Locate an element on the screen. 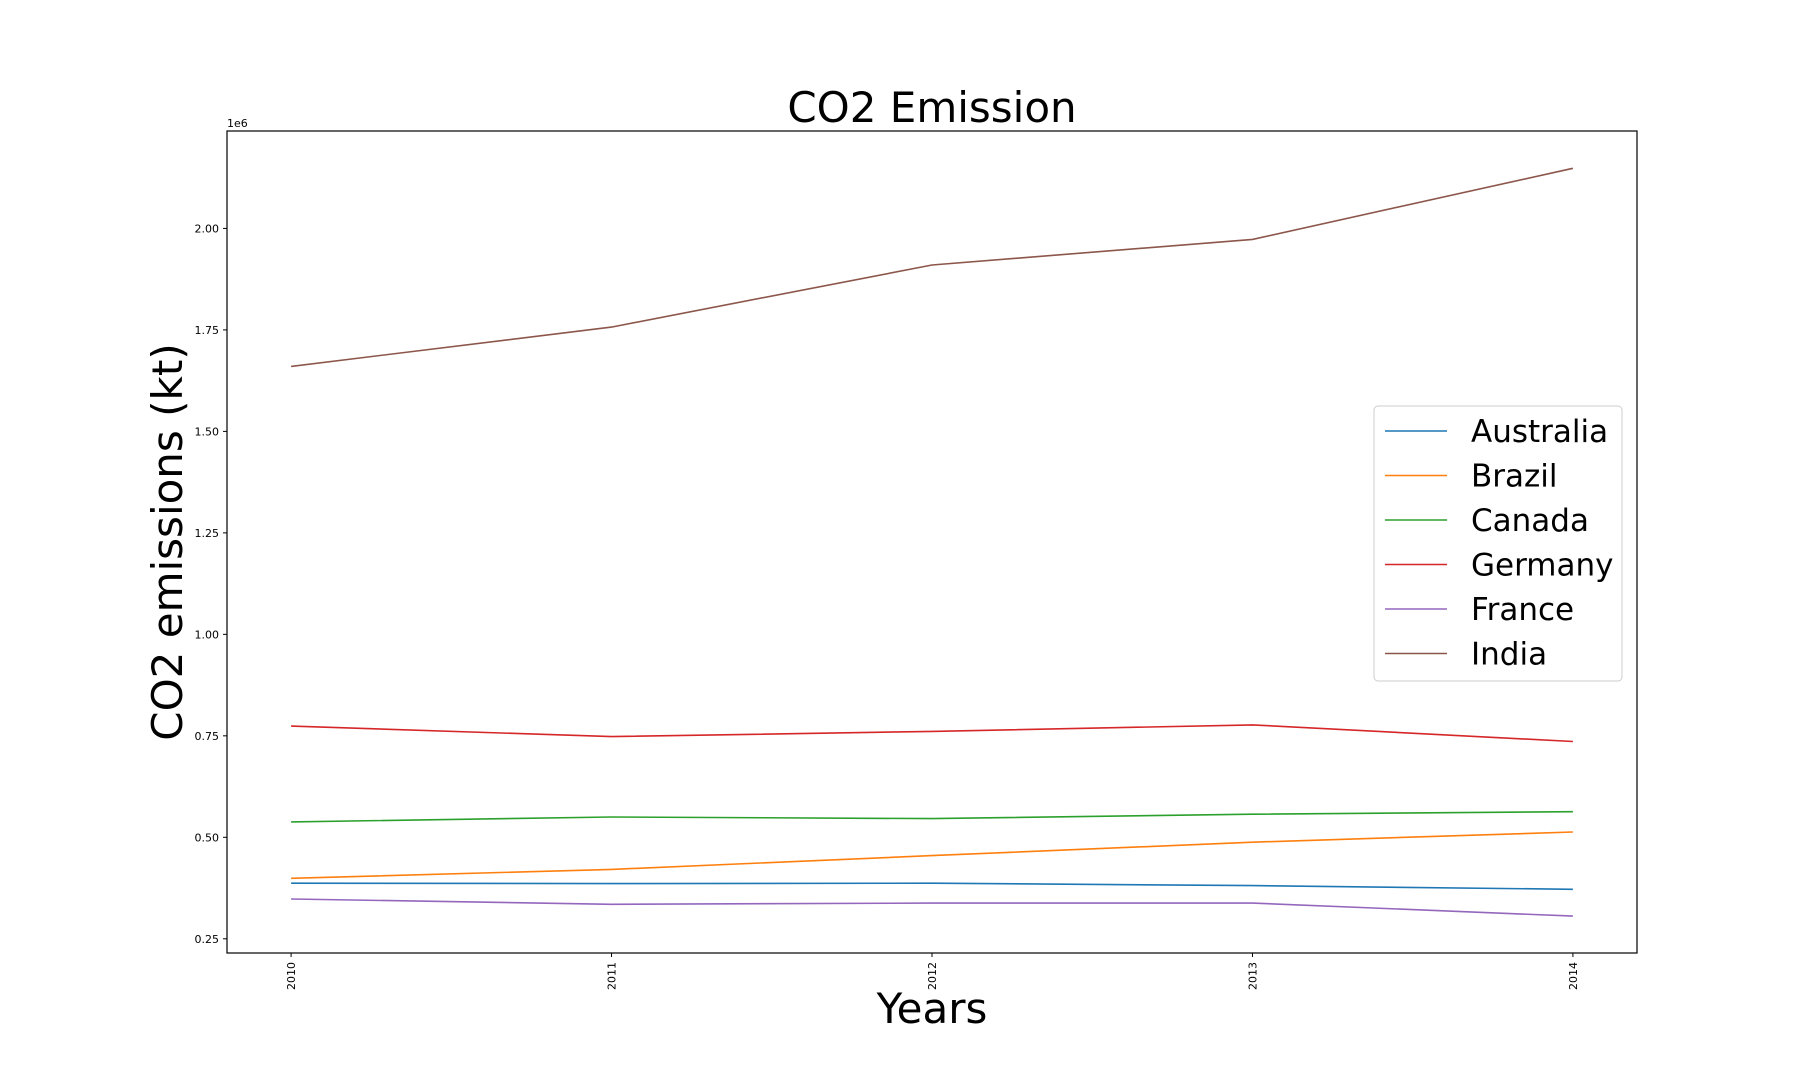  legend-label-australia: Australia is located at coordinates (1539, 432).